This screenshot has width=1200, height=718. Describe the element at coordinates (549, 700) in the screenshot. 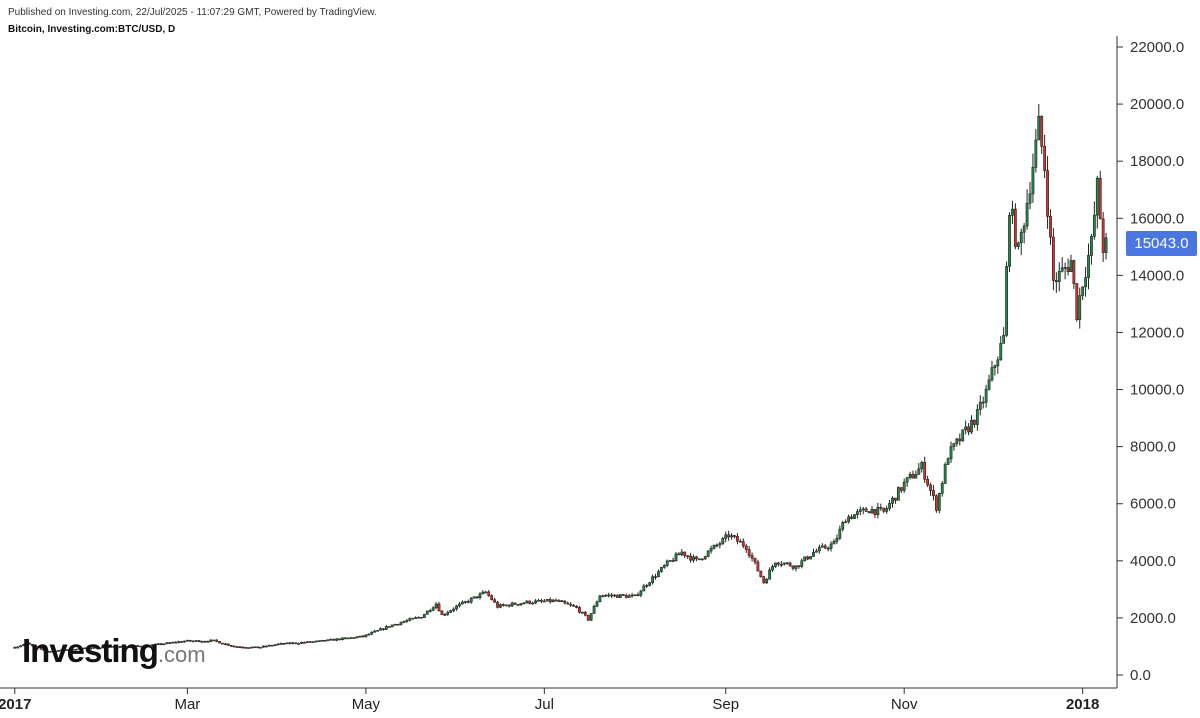

I see `x-axis: 2017 Mar May Jul Sep Nov 2018` at that location.